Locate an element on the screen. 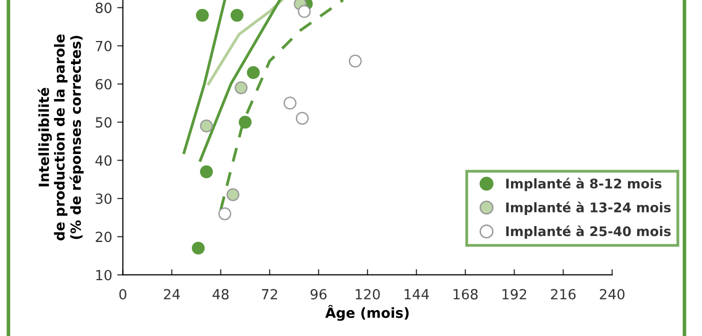  y-tick-label: 70 is located at coordinates (104, 46).